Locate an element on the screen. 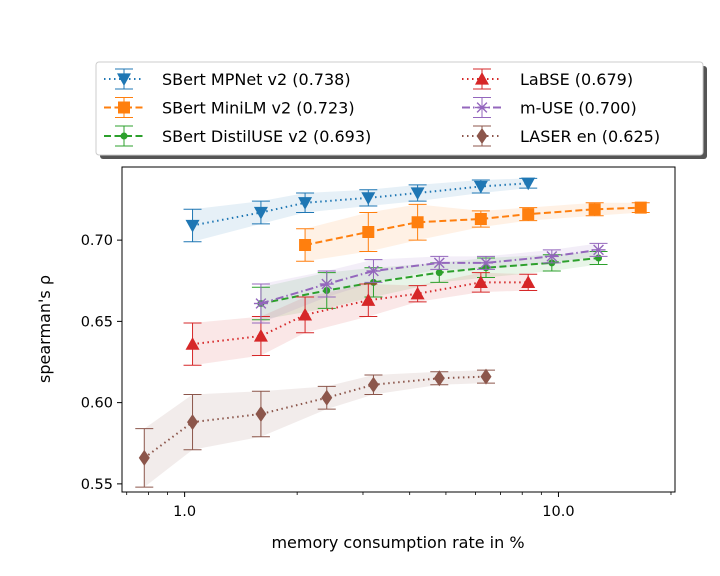  y-tick-label: 0.70 is located at coordinates (97, 241).